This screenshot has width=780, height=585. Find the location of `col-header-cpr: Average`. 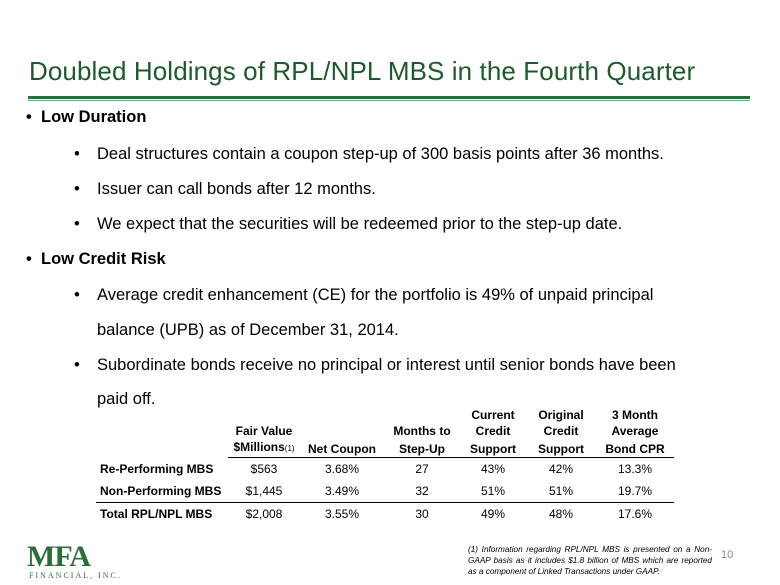

col-header-cpr: Average is located at coordinates (635, 431).